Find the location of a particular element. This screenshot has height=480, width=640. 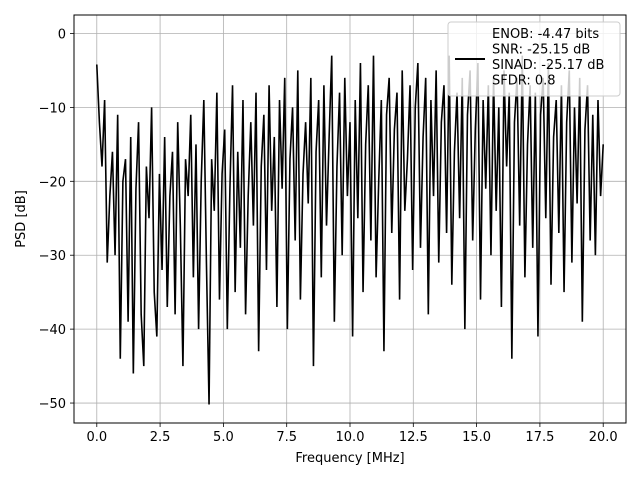

y-tick-label: −30 is located at coordinates (52, 256).